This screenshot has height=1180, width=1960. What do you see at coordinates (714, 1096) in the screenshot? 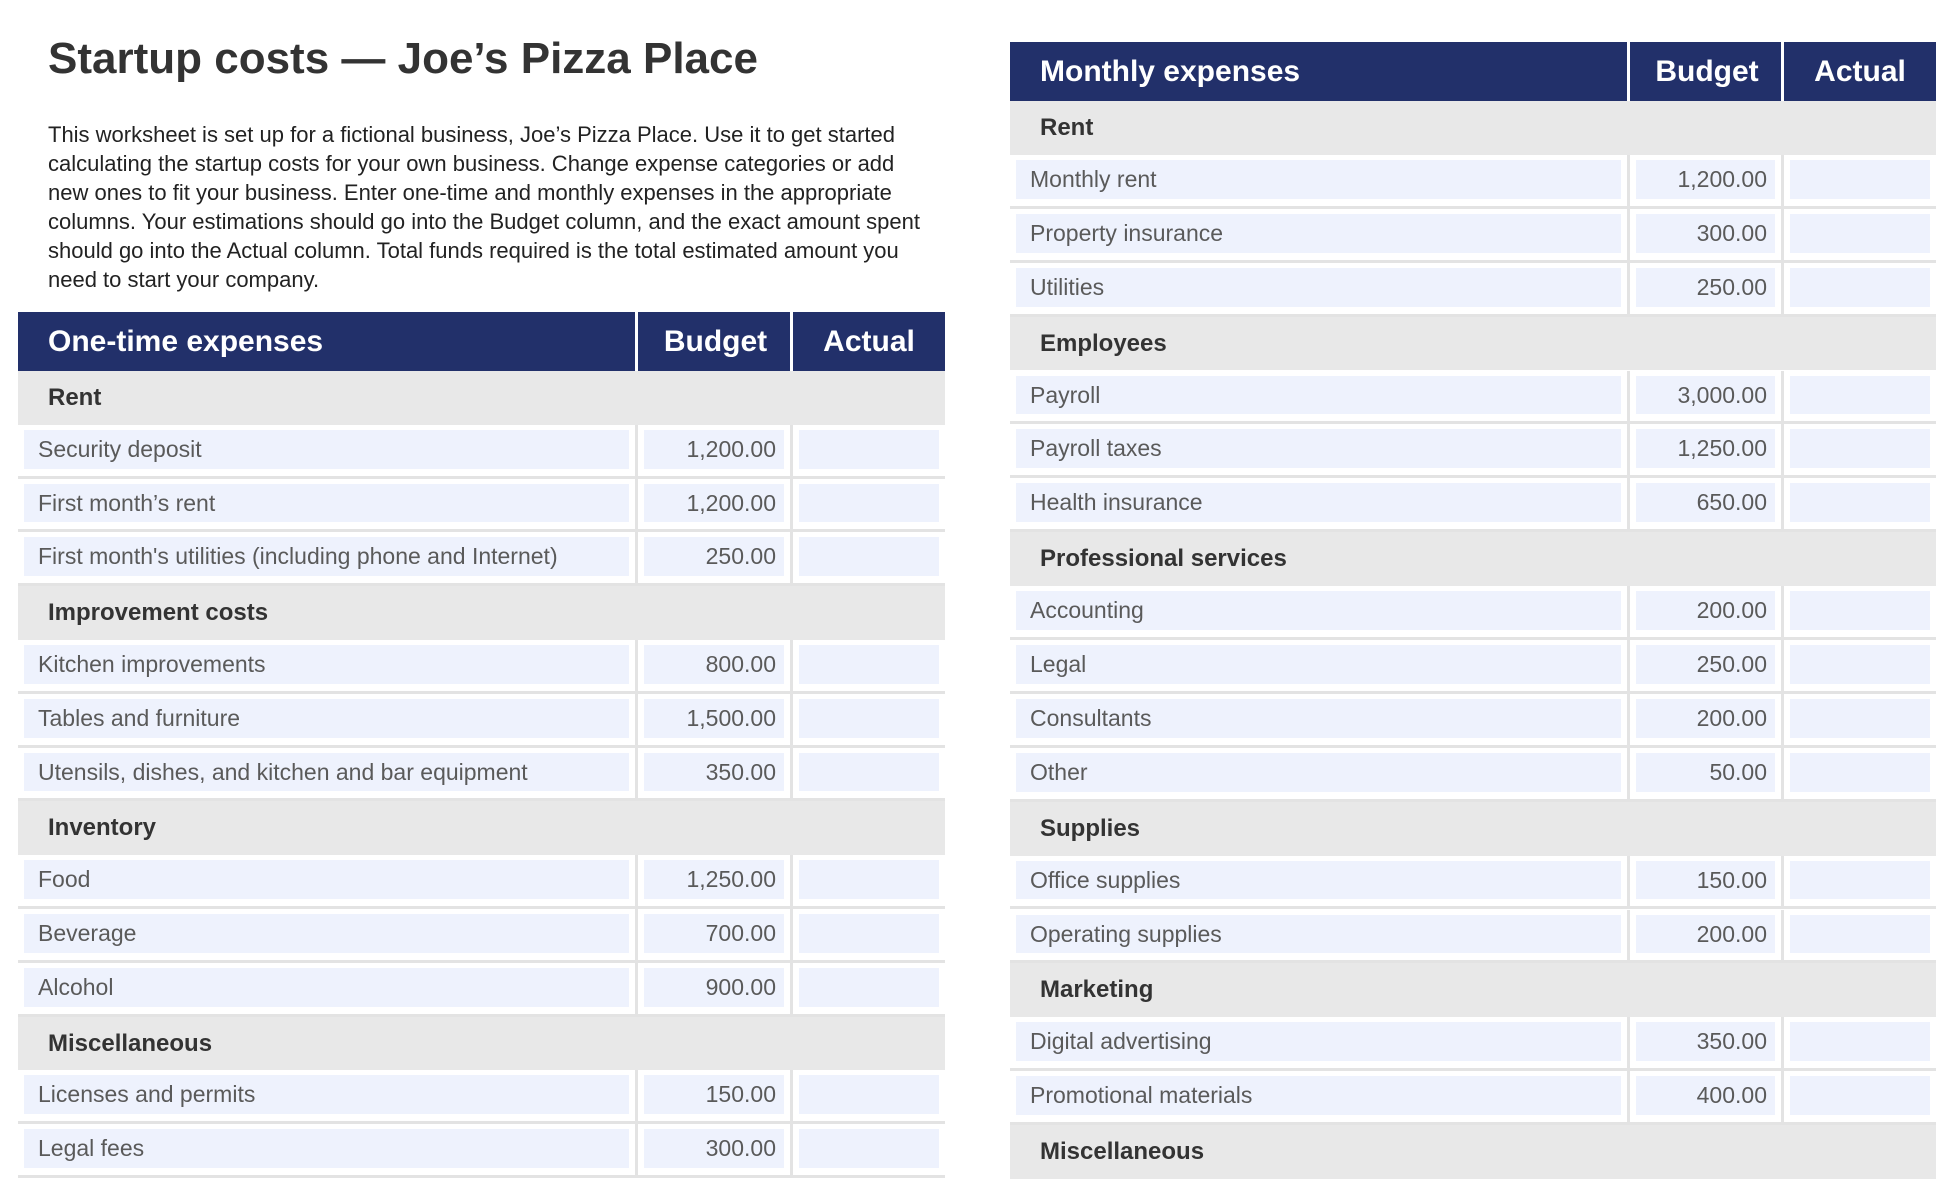
I see `cell: 150.00` at bounding box center [714, 1096].